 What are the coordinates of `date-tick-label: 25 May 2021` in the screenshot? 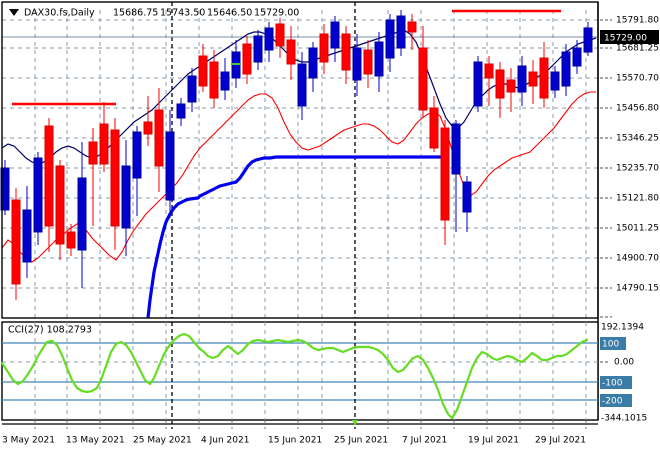 It's located at (162, 441).